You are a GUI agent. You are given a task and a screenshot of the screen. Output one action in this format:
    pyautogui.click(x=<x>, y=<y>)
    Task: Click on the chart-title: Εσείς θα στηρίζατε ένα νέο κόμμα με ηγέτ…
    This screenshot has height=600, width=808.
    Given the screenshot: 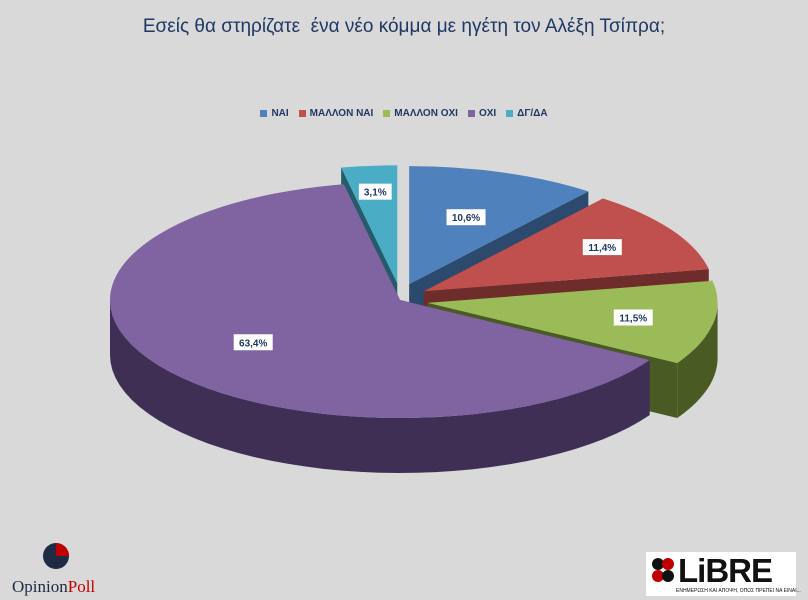 What is the action you would take?
    pyautogui.click(x=404, y=26)
    